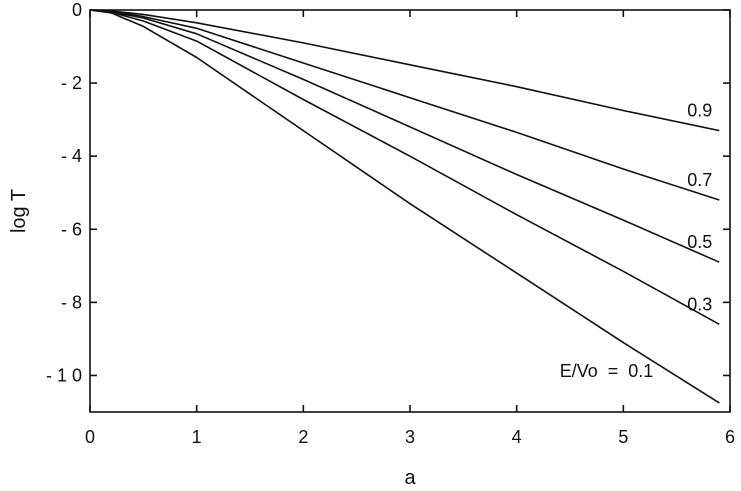 The height and width of the screenshot is (491, 741). I want to click on y-axis-label: log T, so click(19, 211).